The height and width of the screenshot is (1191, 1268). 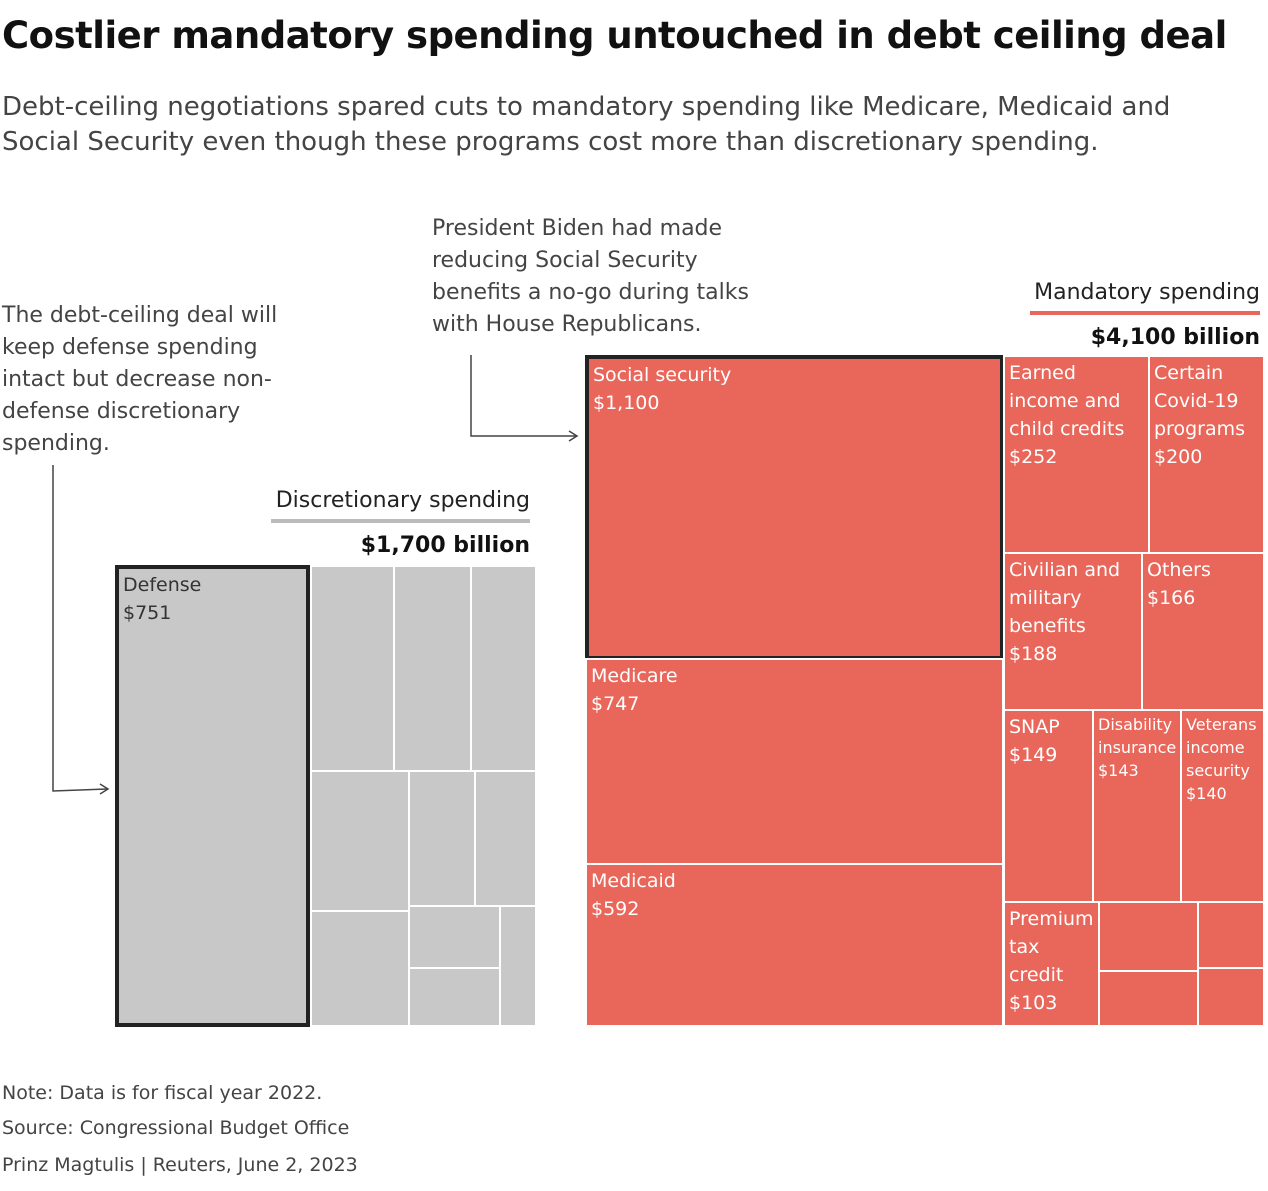 I want to click on cell-name: Medicaid, so click(x=633, y=881).